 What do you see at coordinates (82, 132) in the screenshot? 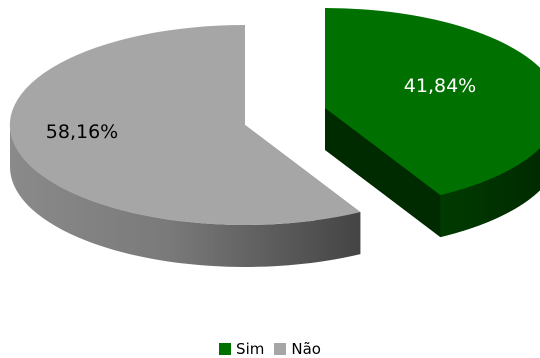
I see `data-label-nao: 58,16%` at bounding box center [82, 132].